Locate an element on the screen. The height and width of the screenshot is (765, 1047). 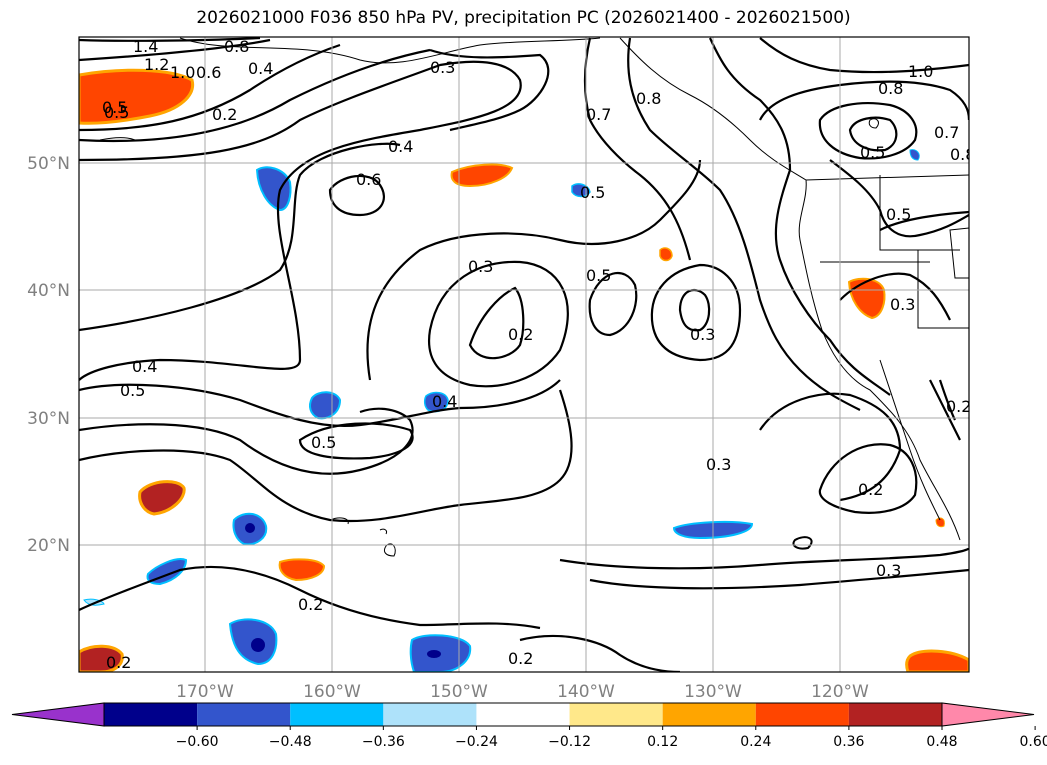
lon-label-120w: 120°W is located at coordinates (840, 692).